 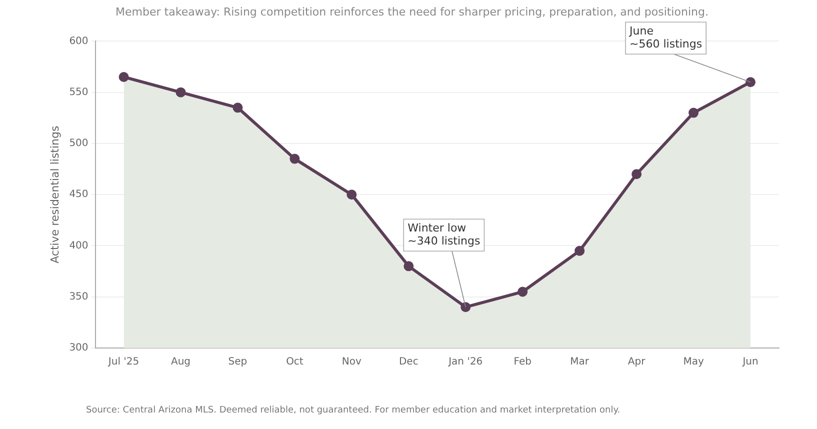 What do you see at coordinates (78, 194) in the screenshot?
I see `y-tick-label: 450` at bounding box center [78, 194].